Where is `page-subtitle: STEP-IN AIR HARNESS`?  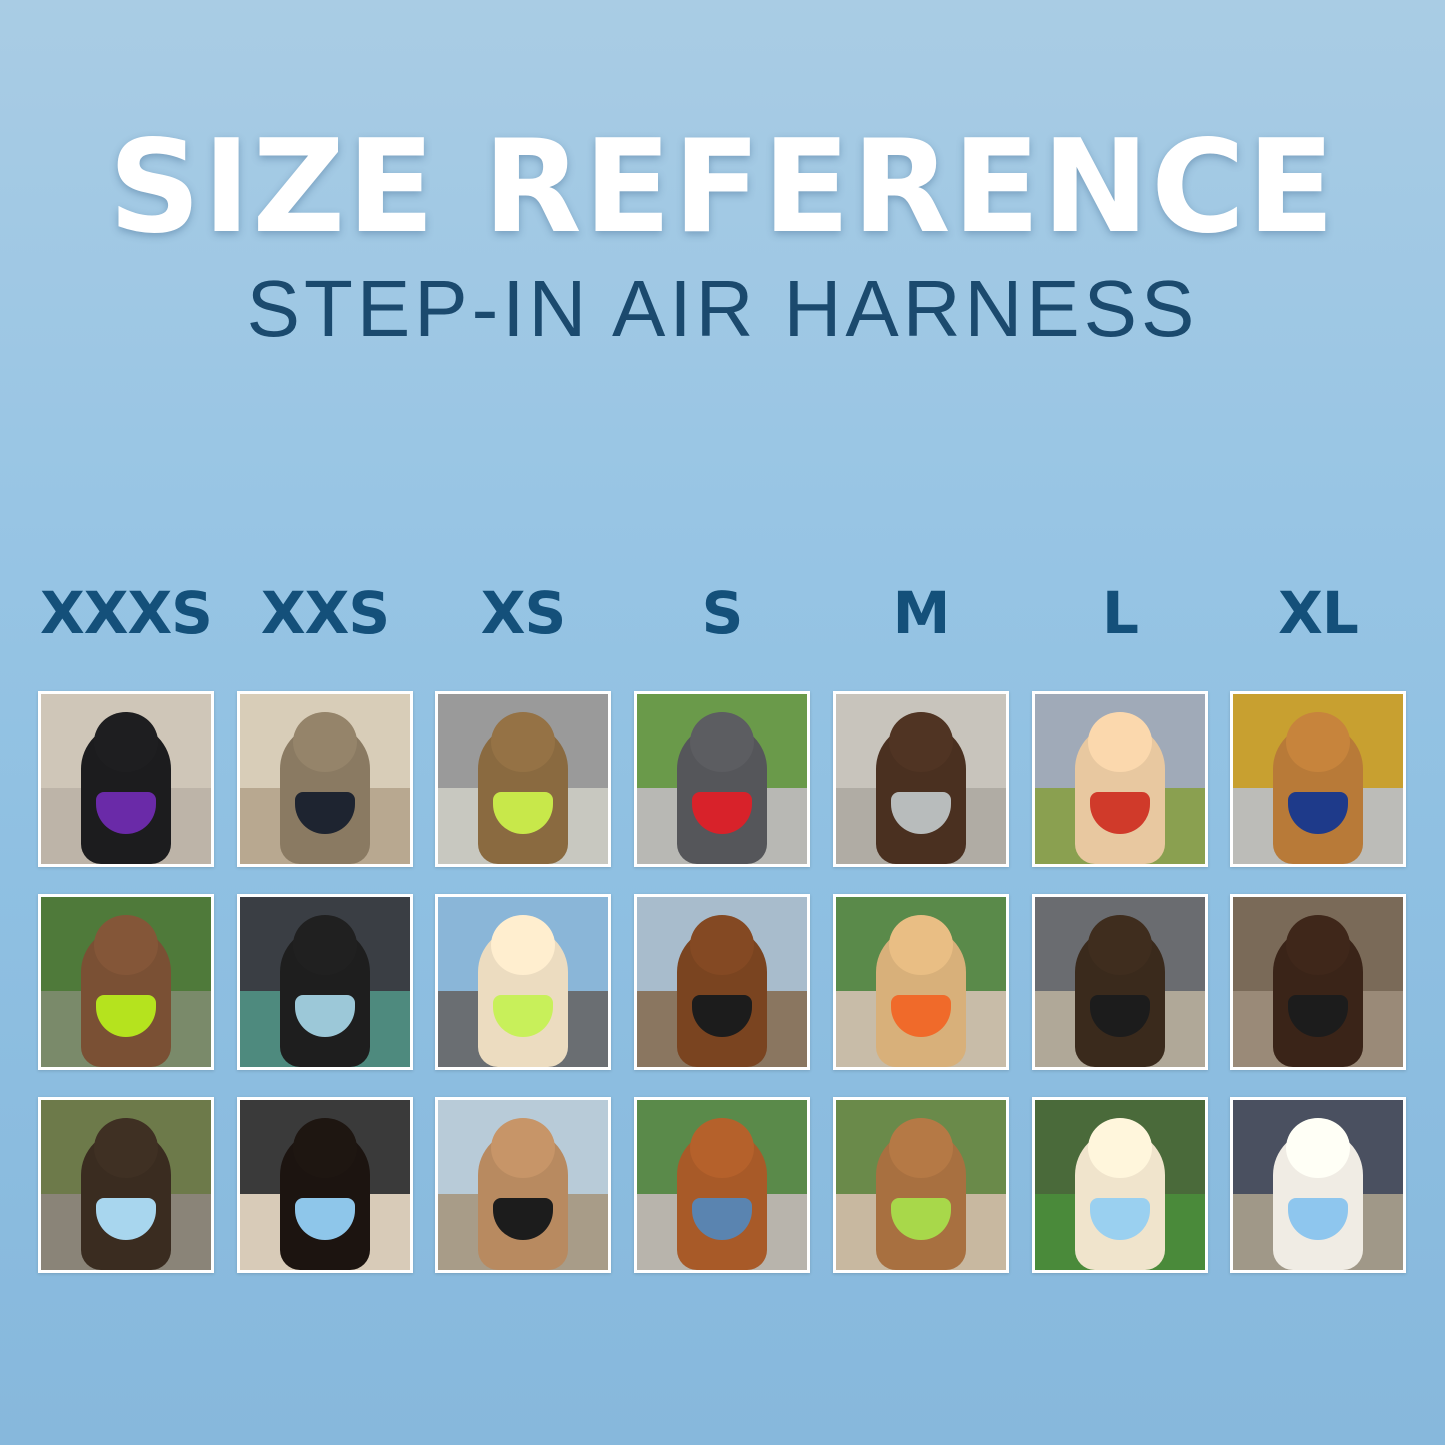 page-subtitle: STEP-IN AIR HARNESS is located at coordinates (722, 308).